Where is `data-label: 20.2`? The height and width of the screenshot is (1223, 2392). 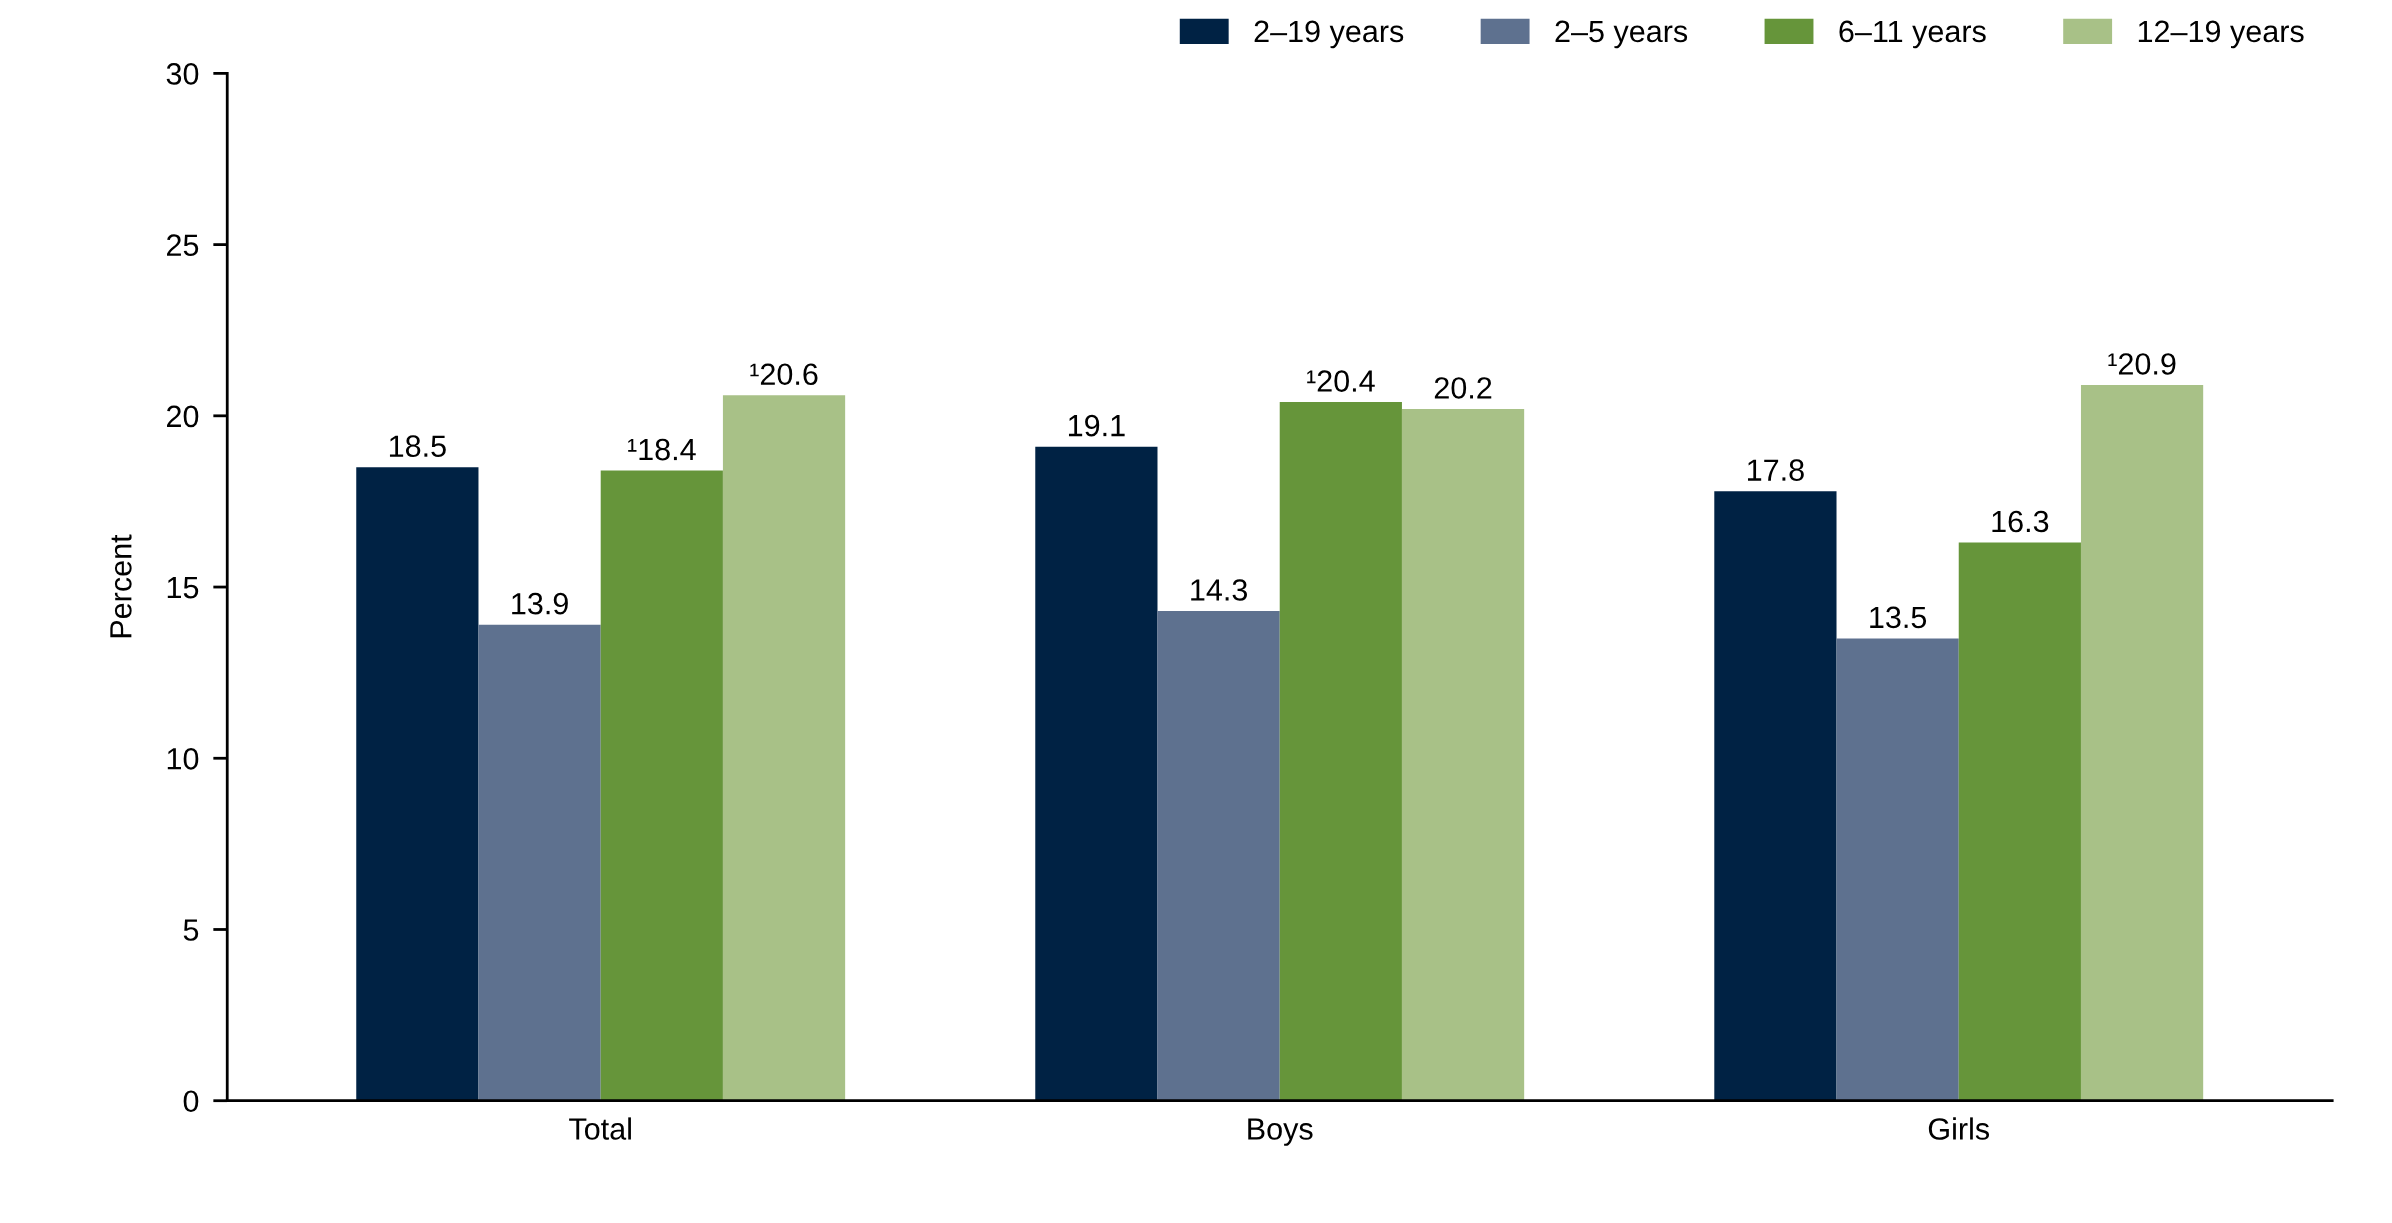 data-label: 20.2 is located at coordinates (1463, 388).